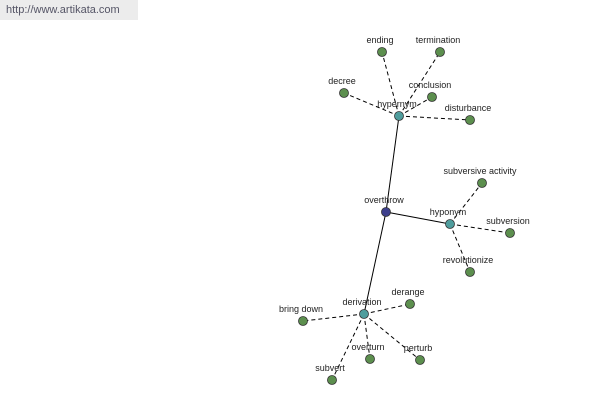 Image resolution: width=600 pixels, height=400 pixels. I want to click on root-node-label: overthrow, so click(384, 200).